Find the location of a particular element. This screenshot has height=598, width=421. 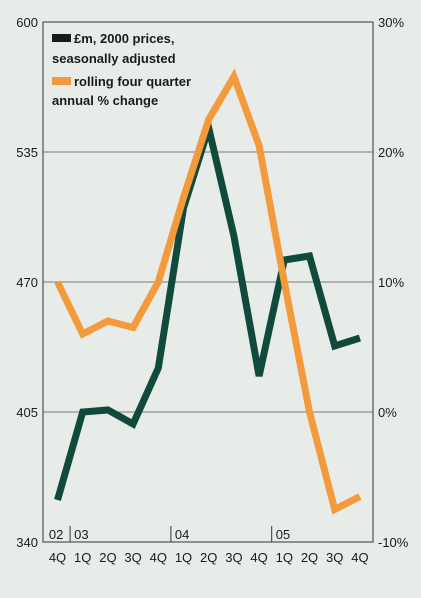

left-tick-label: 535 is located at coordinates (27, 152).